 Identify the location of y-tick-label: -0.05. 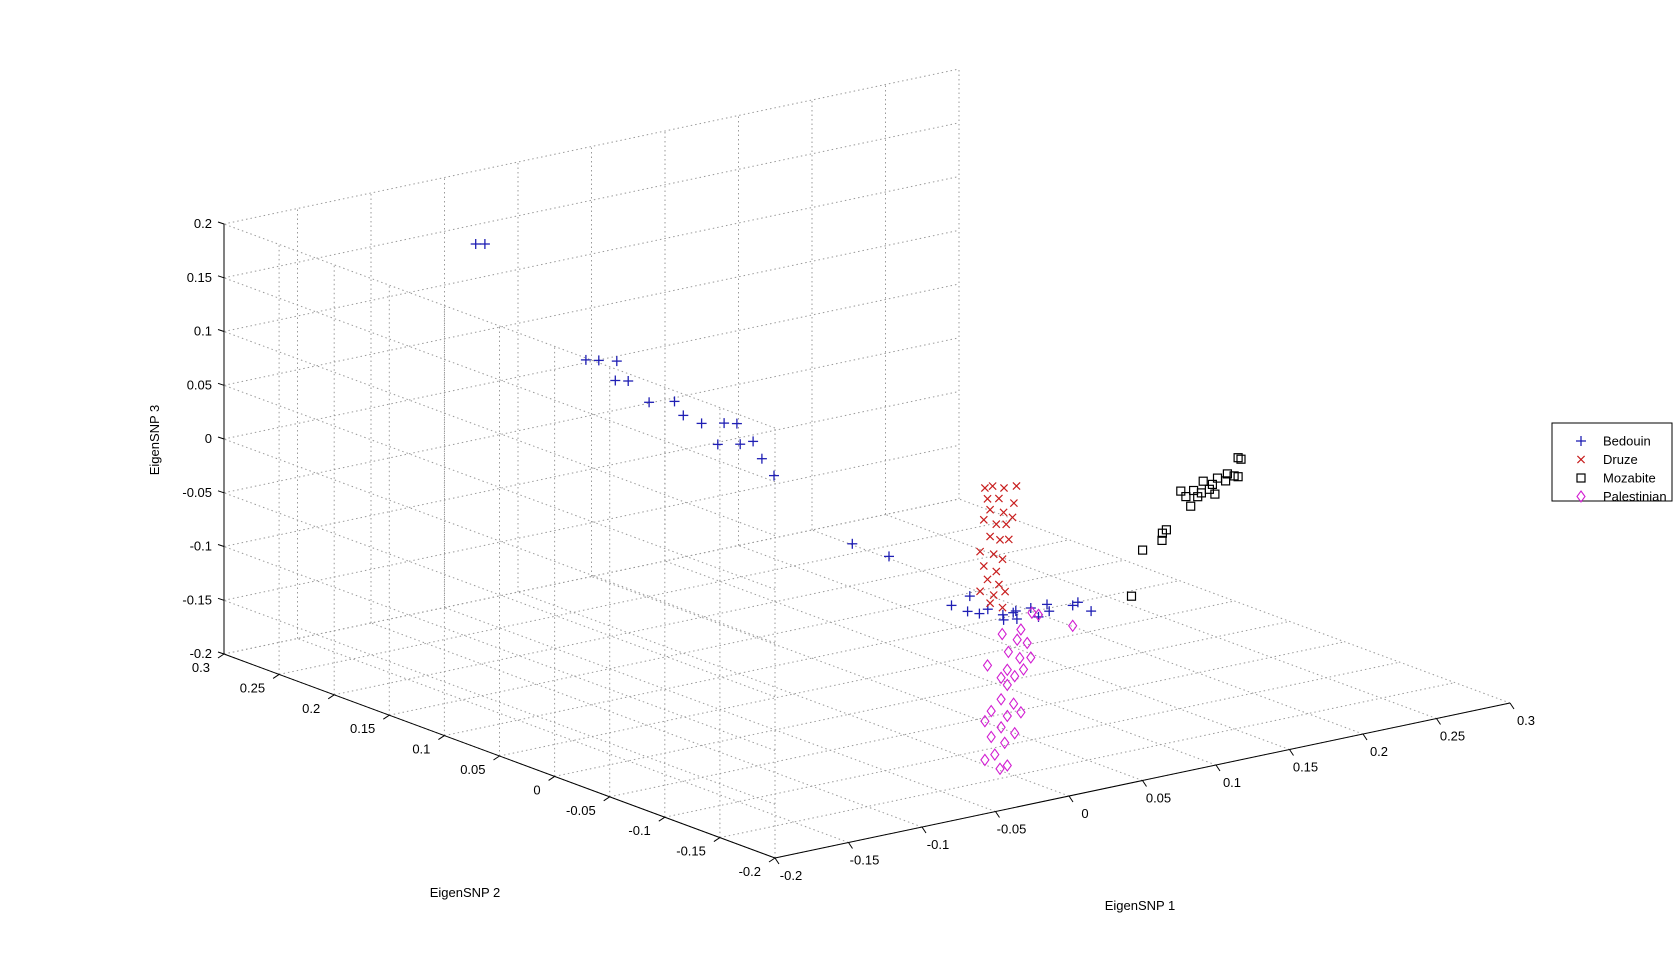
(581, 810).